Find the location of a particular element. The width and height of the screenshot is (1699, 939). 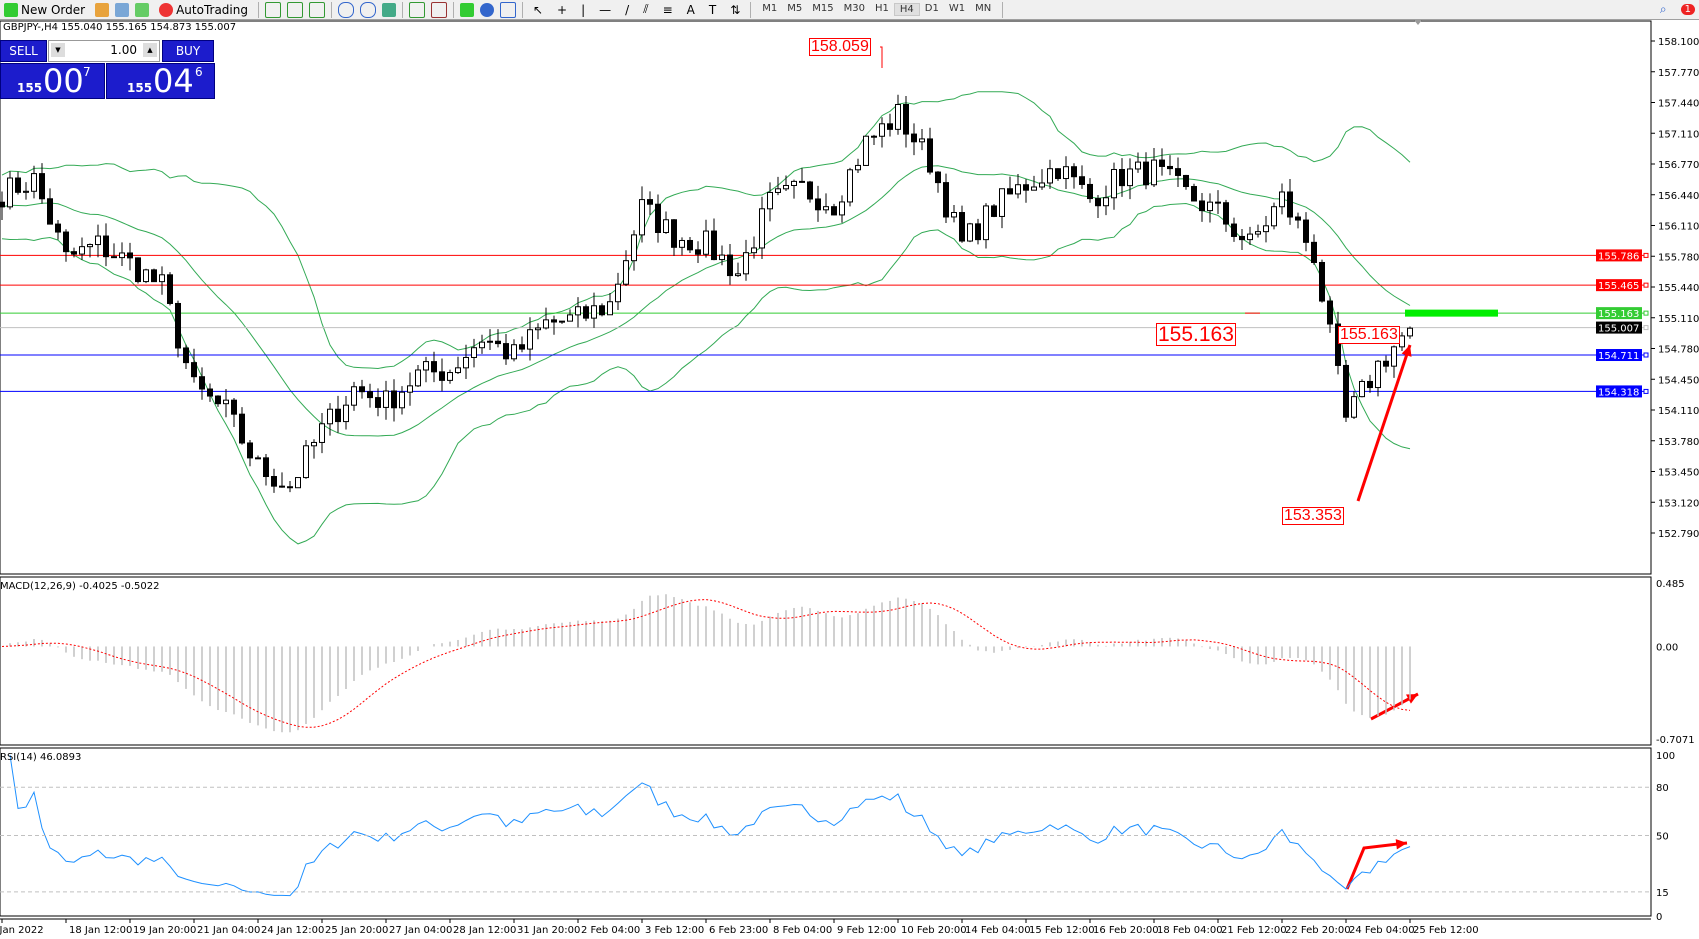

buy-button: BUY is located at coordinates (188, 51).